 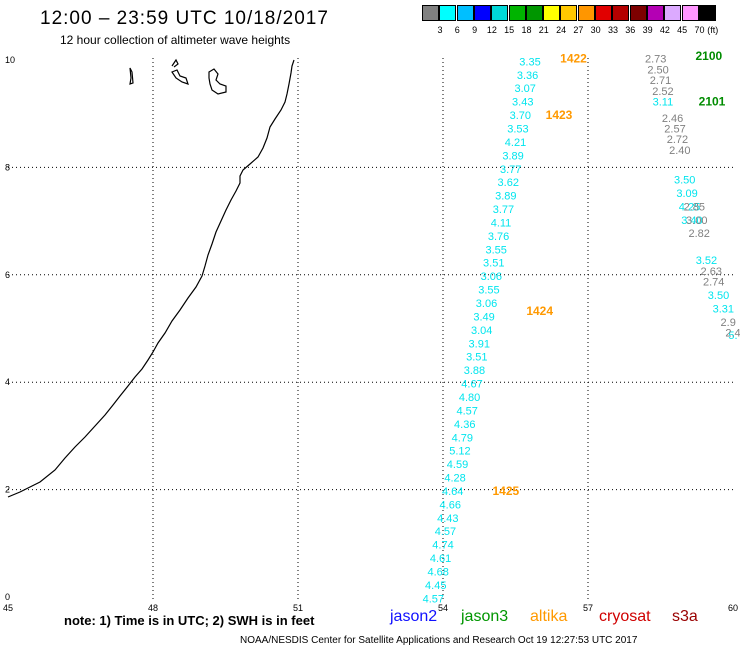 I want to click on wave-height-value: 3.35, so click(x=529, y=62).